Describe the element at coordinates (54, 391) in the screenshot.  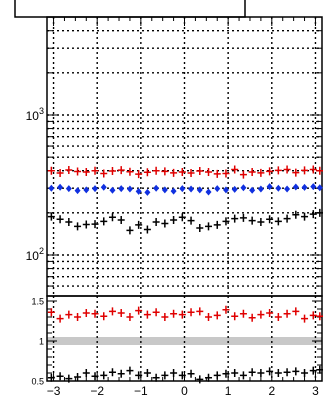
I see `x-tick-label: −3` at that location.